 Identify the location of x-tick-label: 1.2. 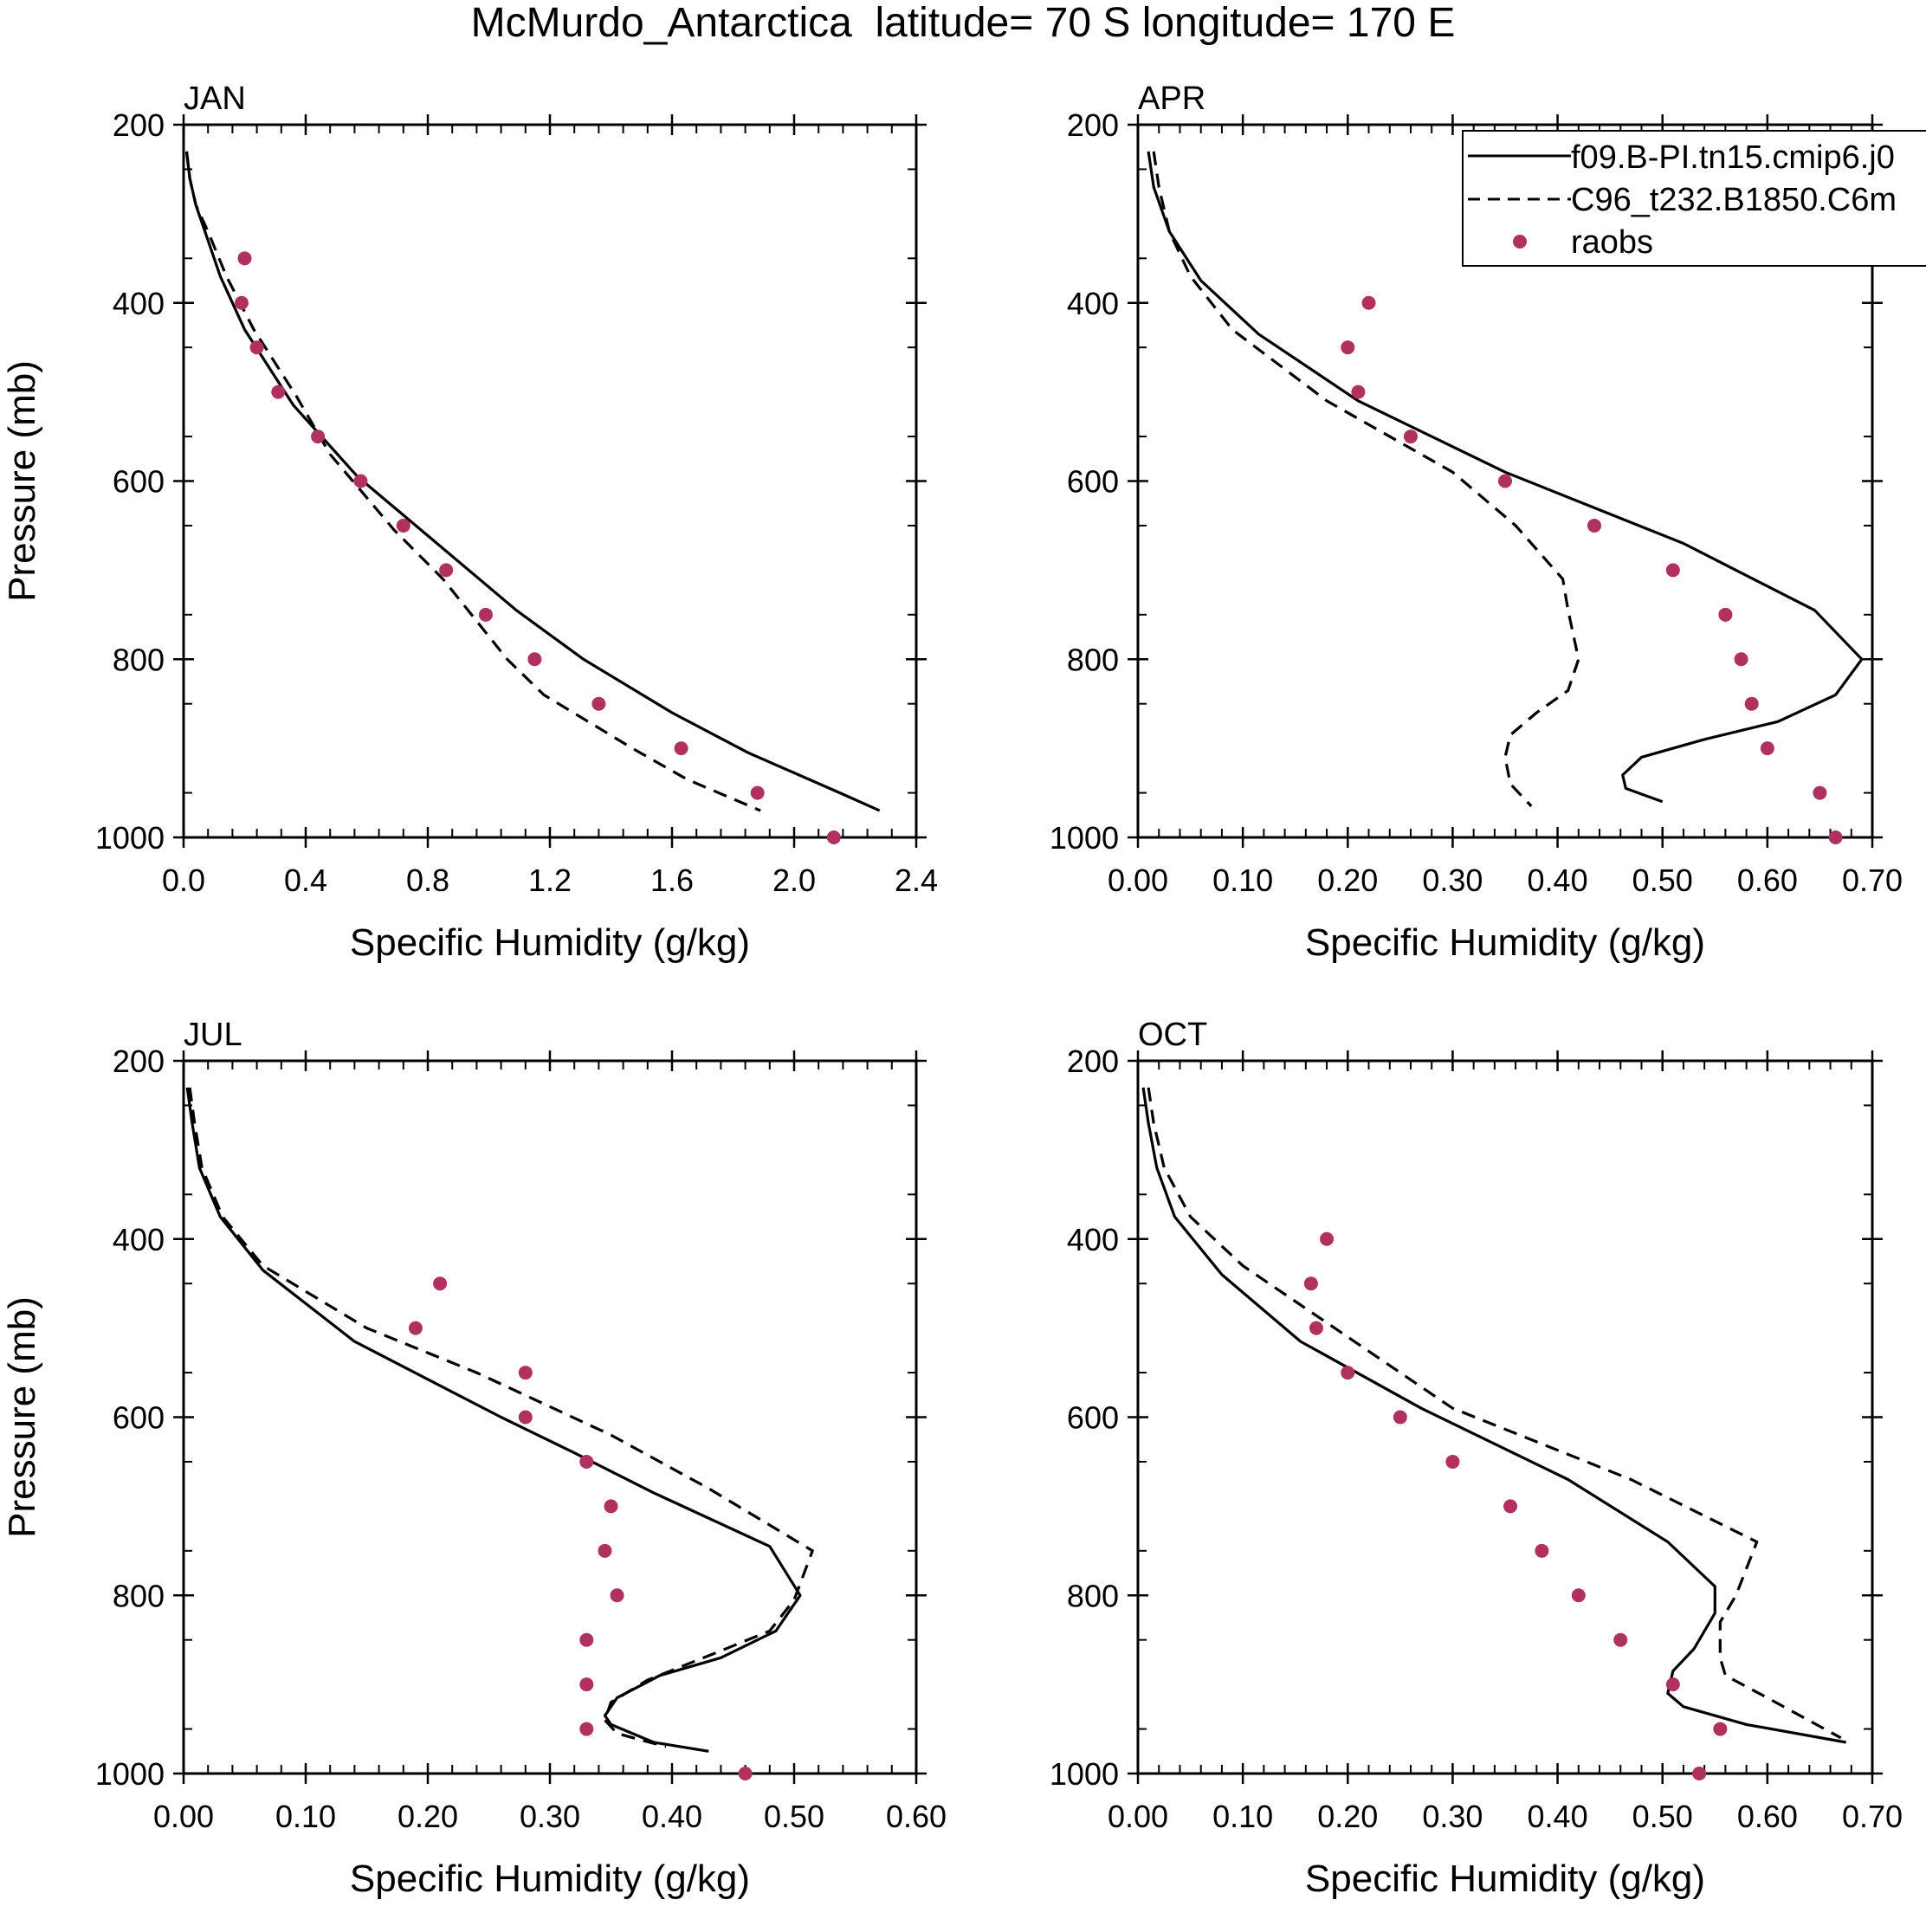
(550, 880).